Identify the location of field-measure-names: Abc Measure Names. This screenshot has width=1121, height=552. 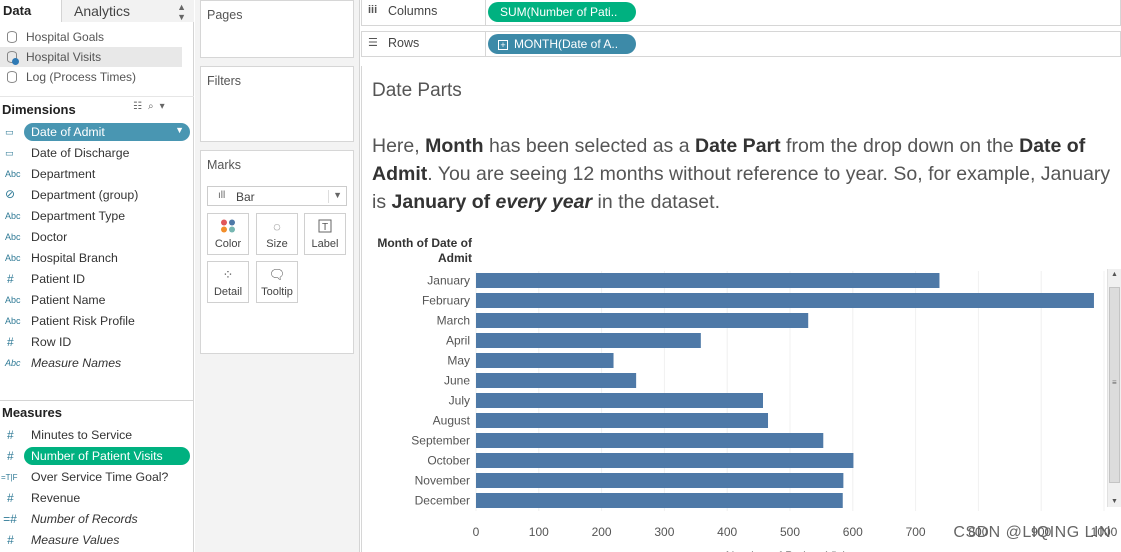
(97, 363).